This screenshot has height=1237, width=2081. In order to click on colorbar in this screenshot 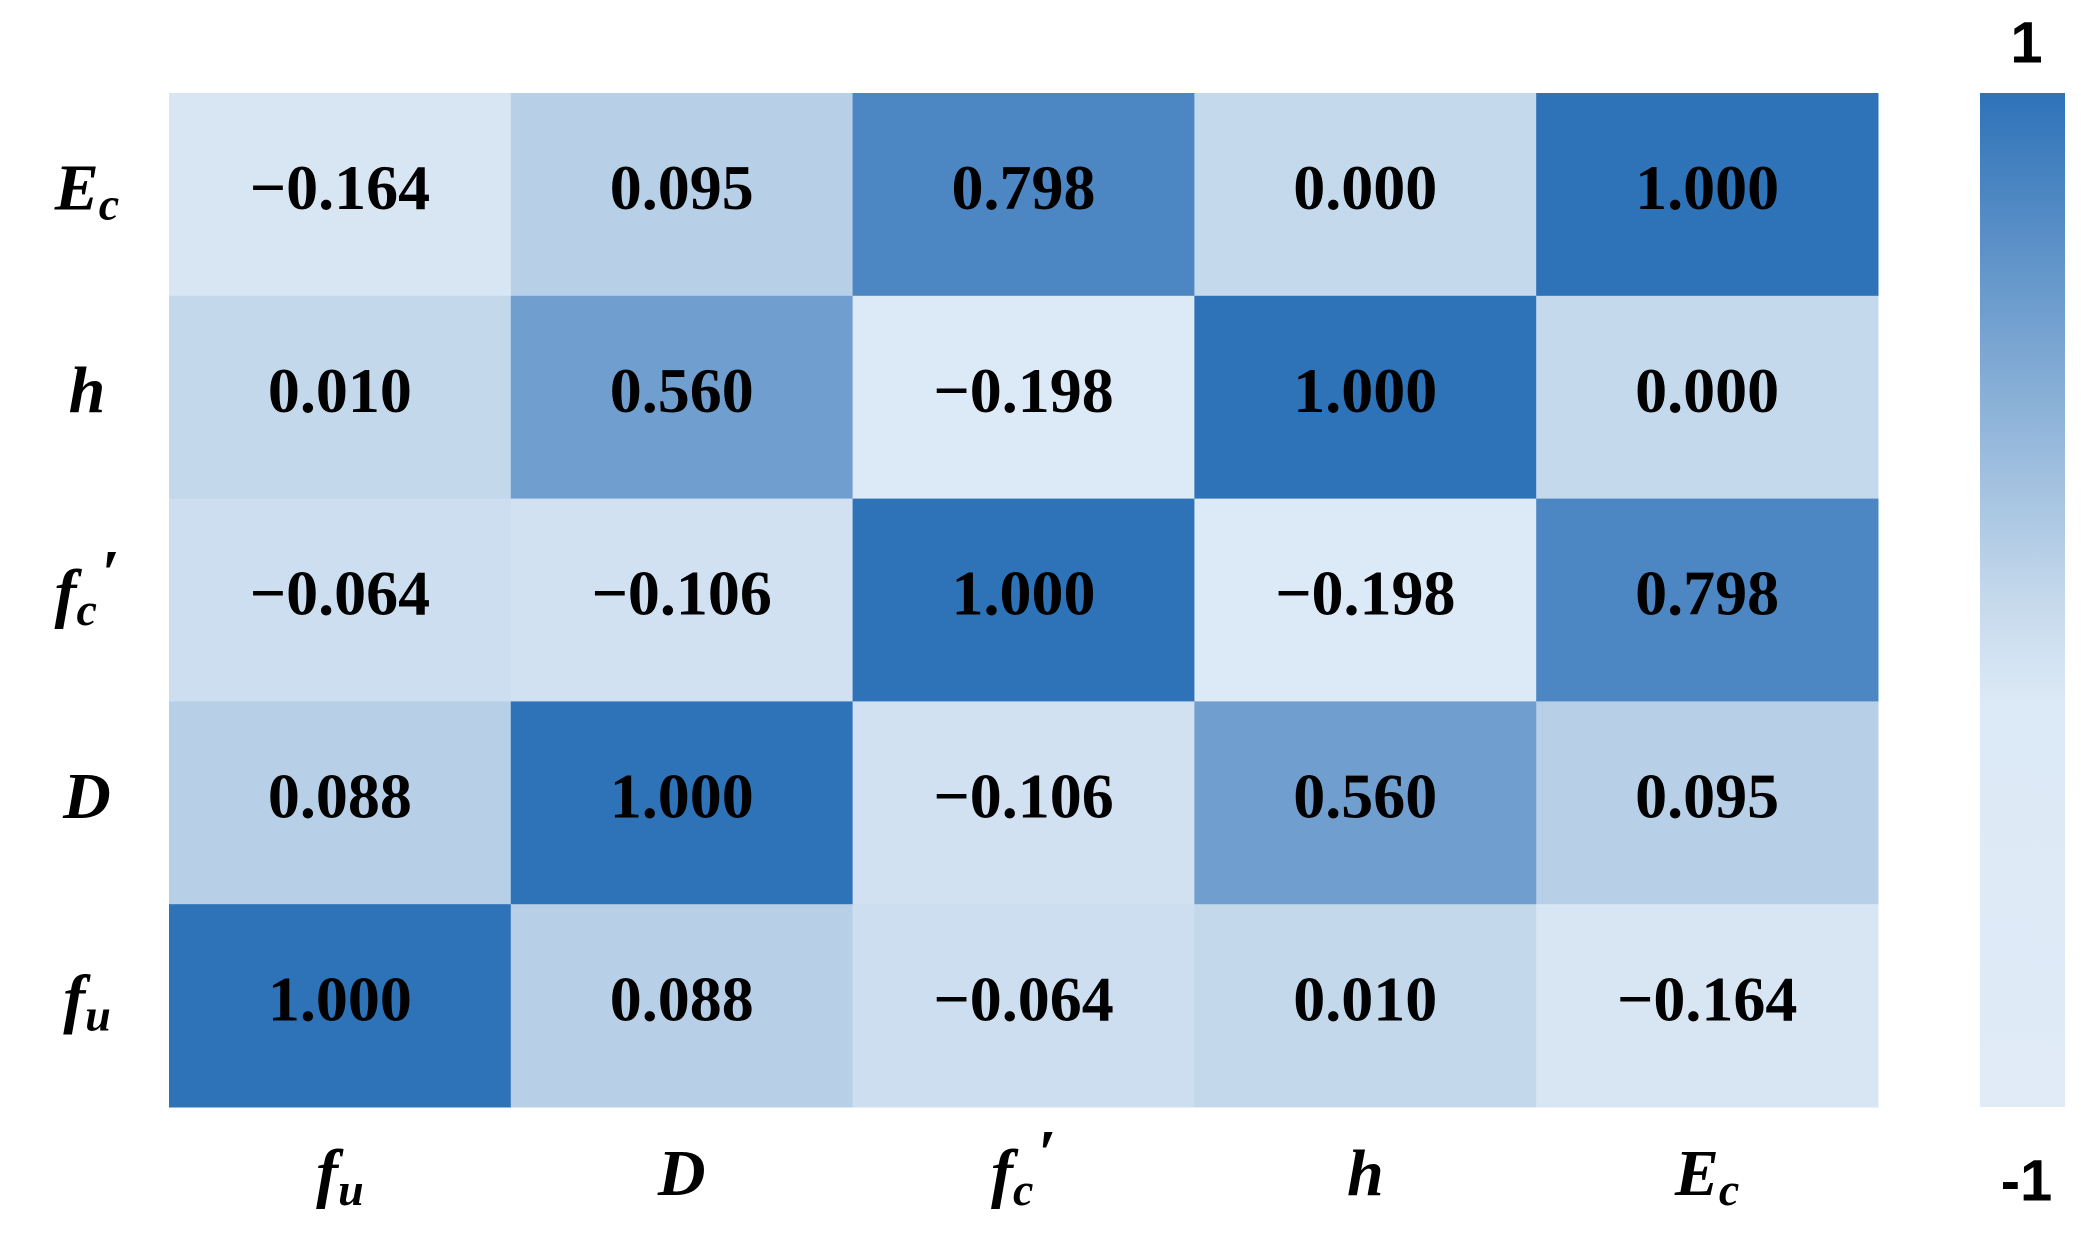, I will do `click(2022, 600)`.